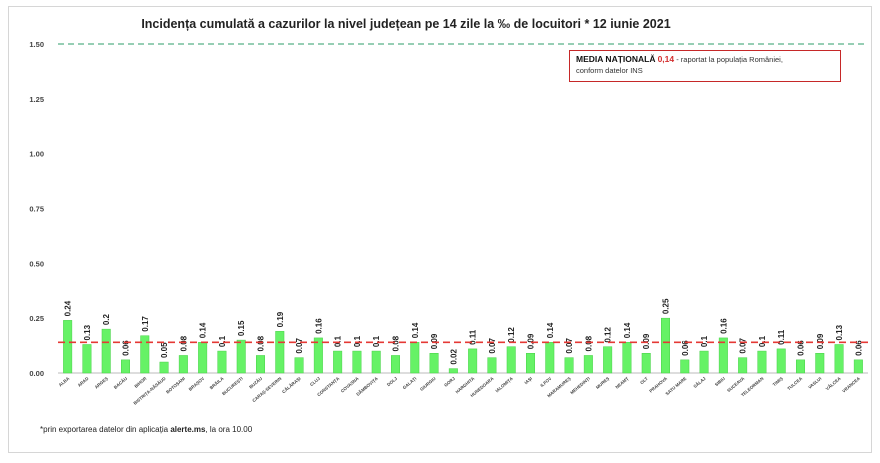 This screenshot has width=880, height=463. What do you see at coordinates (851, 384) in the screenshot?
I see `x-tick-label: VRANCEA` at bounding box center [851, 384].